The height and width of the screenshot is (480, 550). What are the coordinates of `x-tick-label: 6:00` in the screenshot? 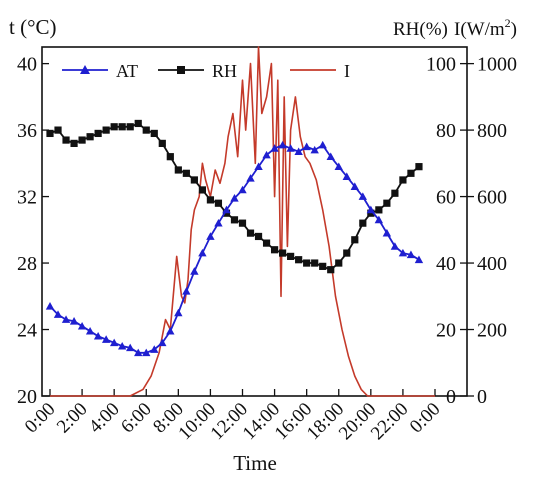 It's located at (136, 418).